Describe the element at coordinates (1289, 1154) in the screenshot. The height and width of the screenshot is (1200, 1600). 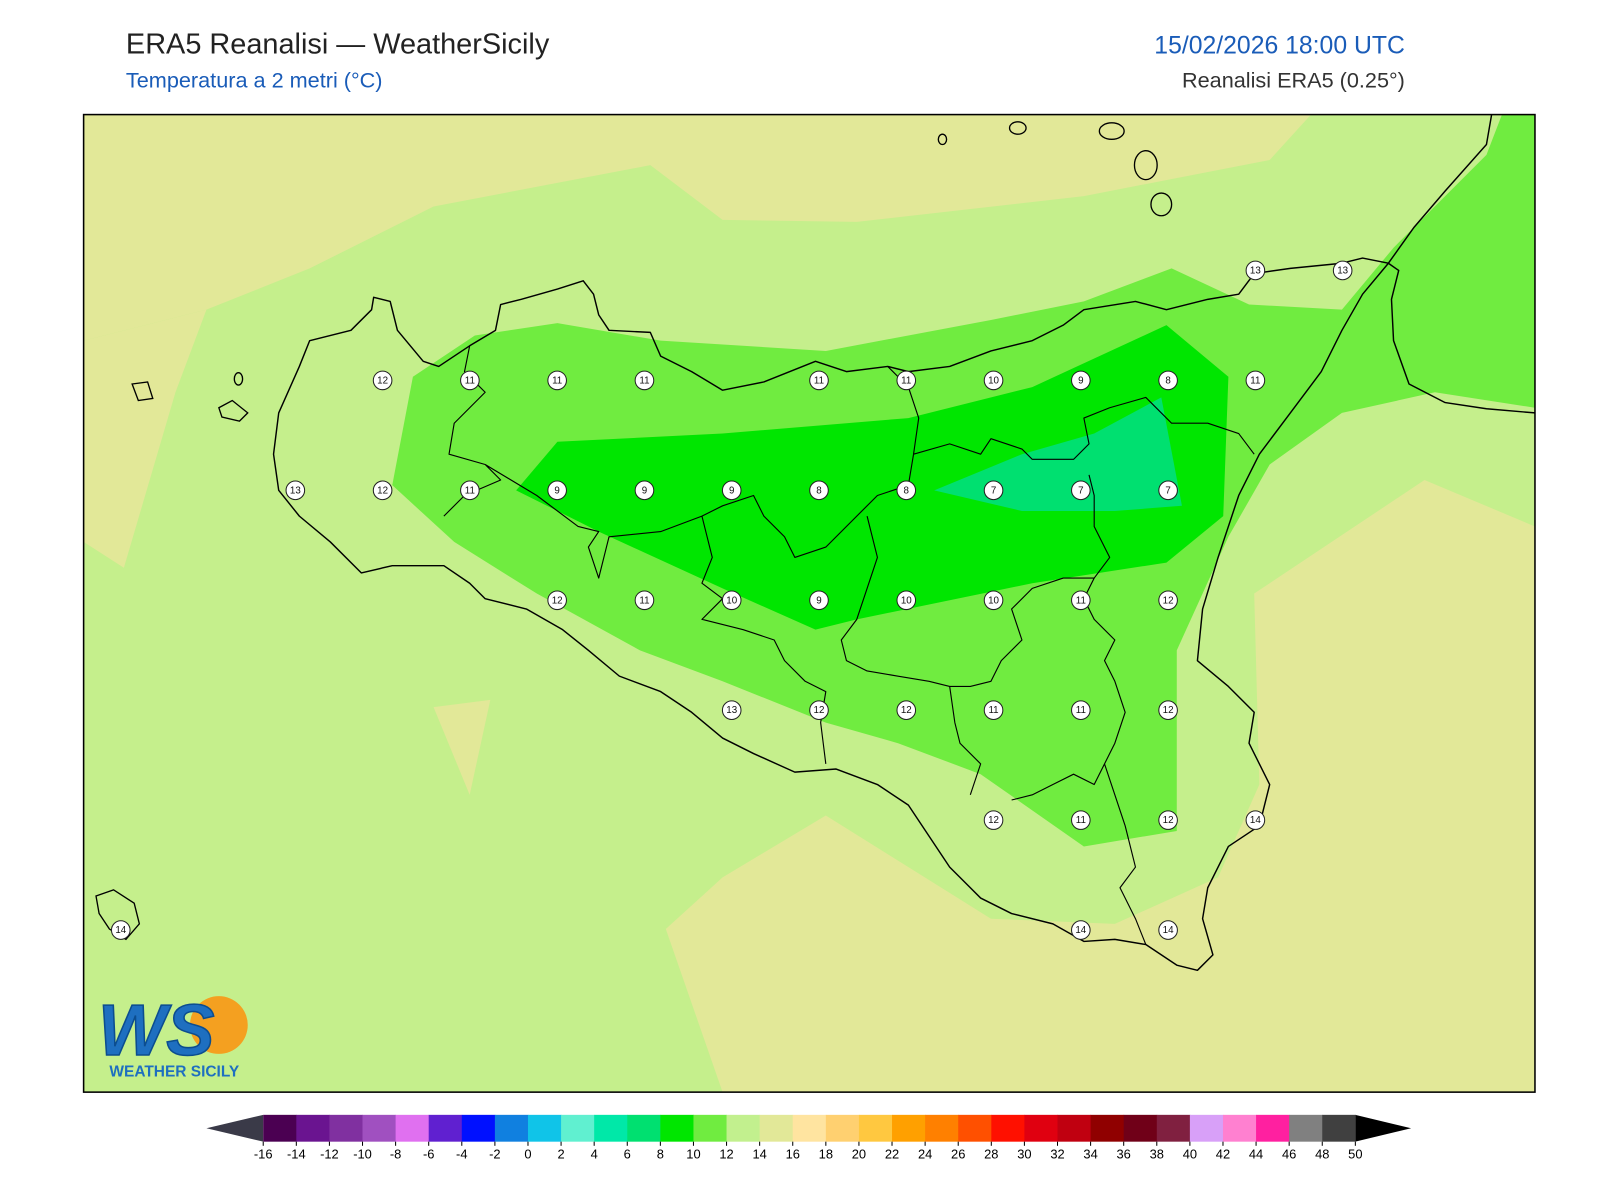
I see `colorbar-tick-label: 46` at that location.